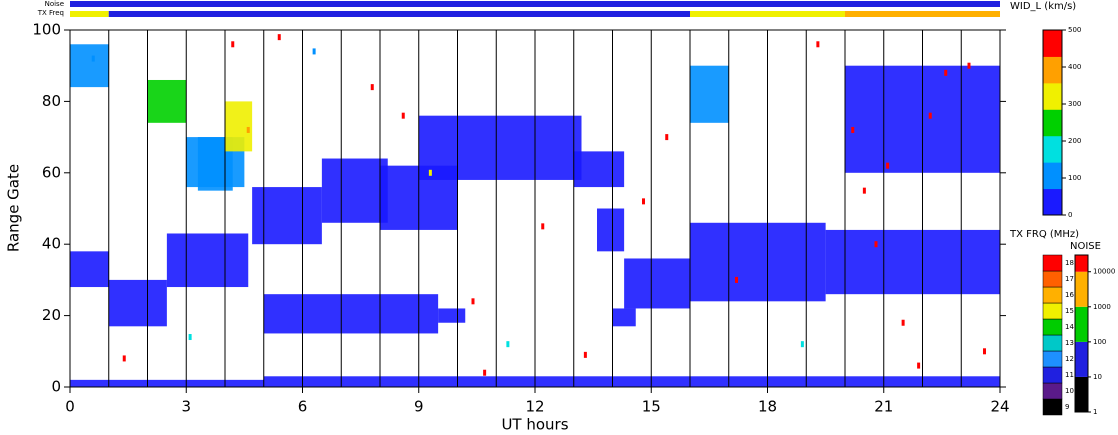 This screenshot has width=1118, height=435. I want to click on y-axis-label: Range Gate, so click(14, 208).